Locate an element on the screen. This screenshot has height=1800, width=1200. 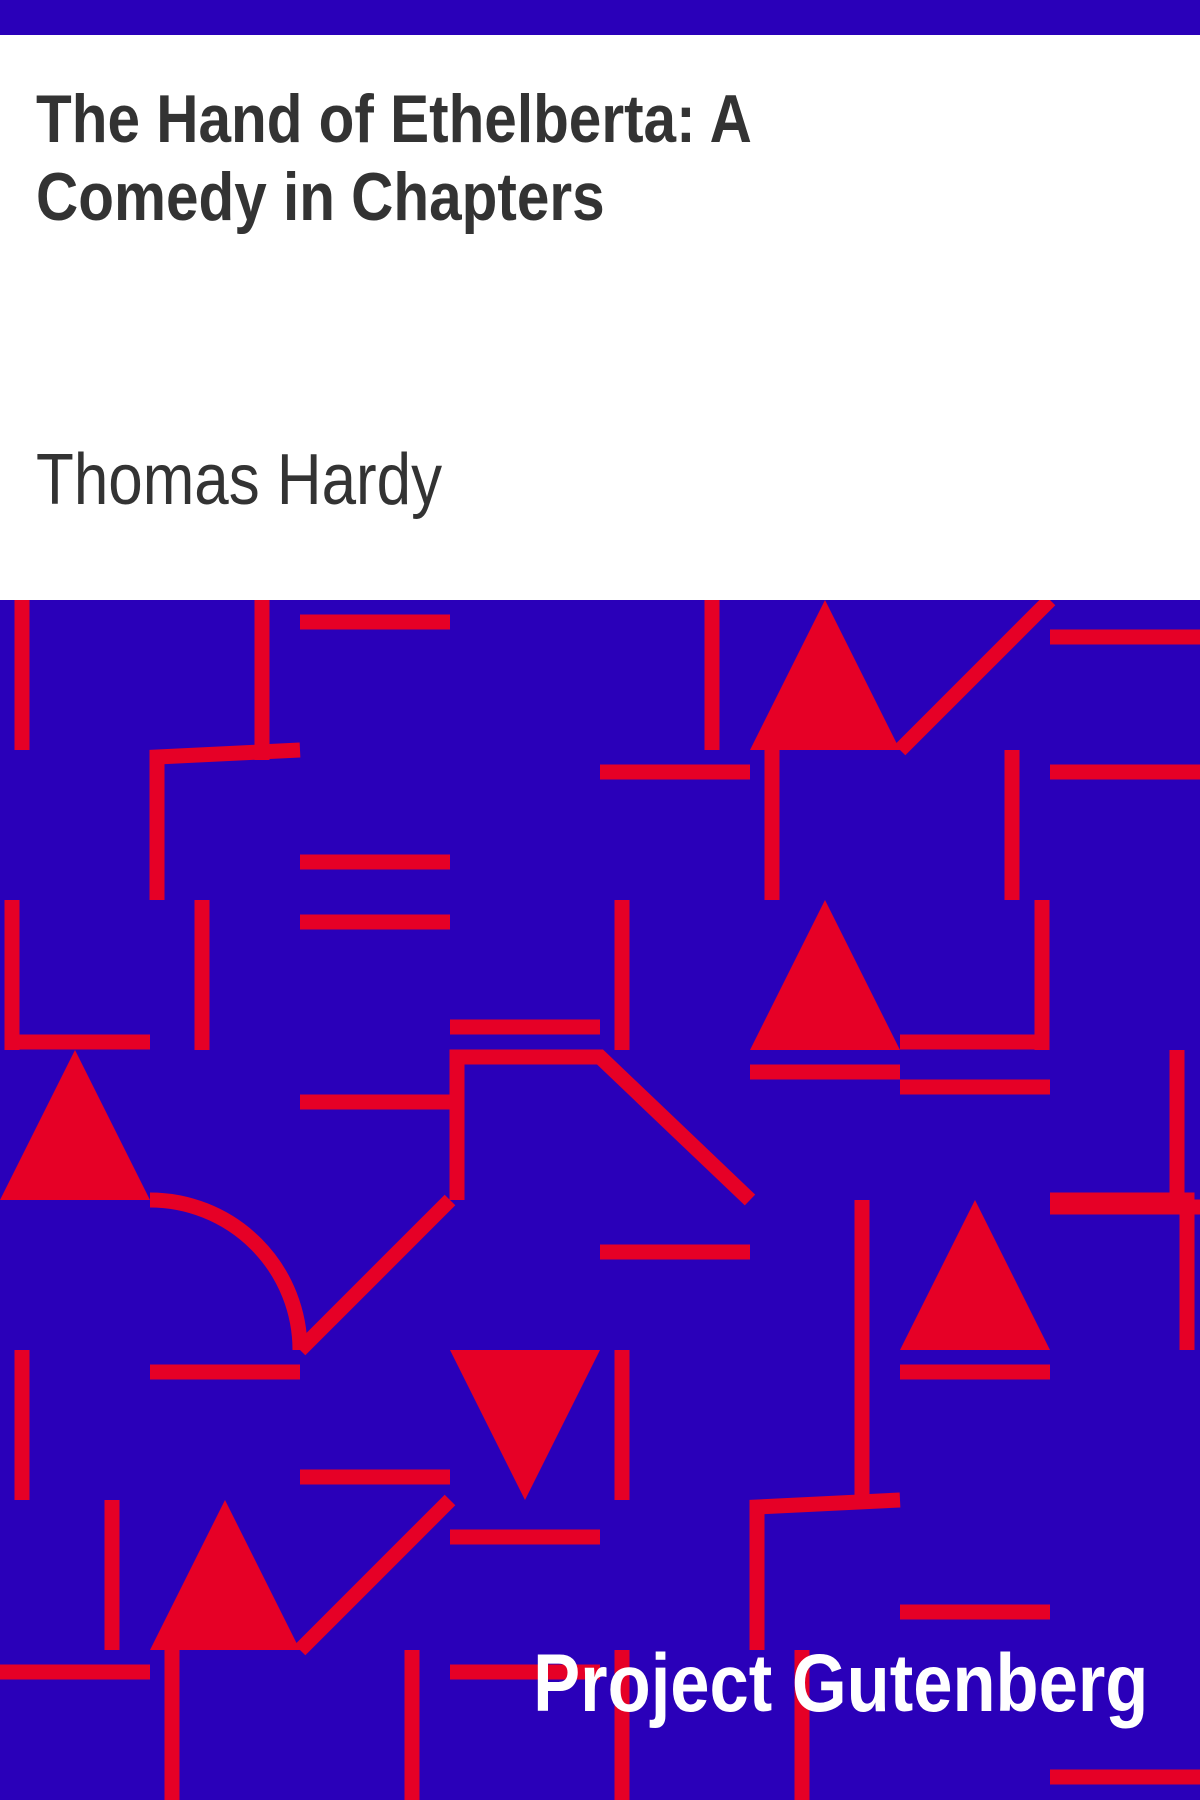
publisher-name: Project Gutenberg is located at coordinates (840, 1683).